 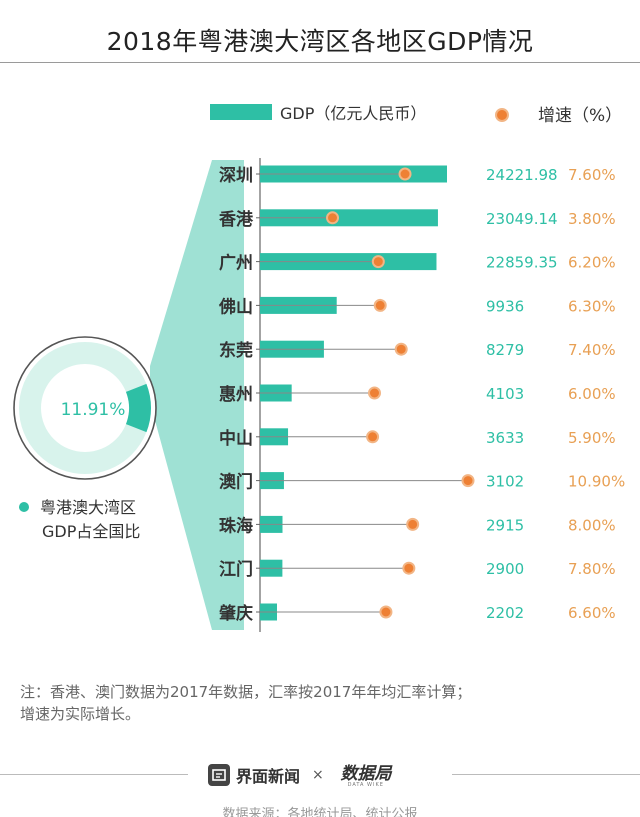 I want to click on jiemian-logo-icon, so click(x=219, y=775).